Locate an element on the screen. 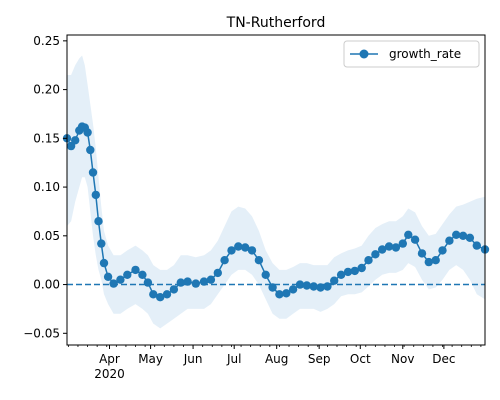 This screenshot has width=500, height=400. legend-box is located at coordinates (411, 54).